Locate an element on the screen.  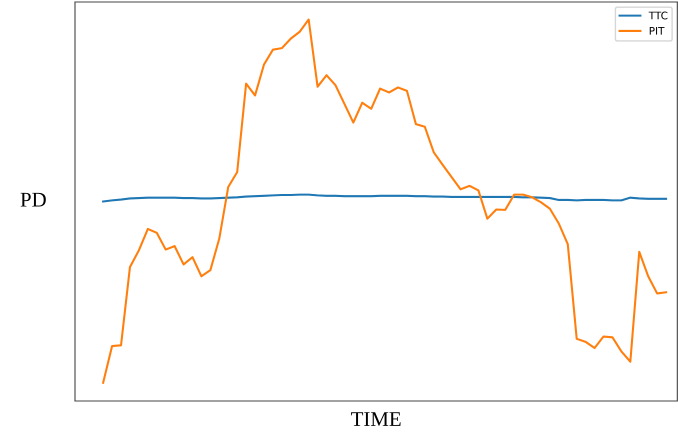
y-axis-title: PD is located at coordinates (33, 199).